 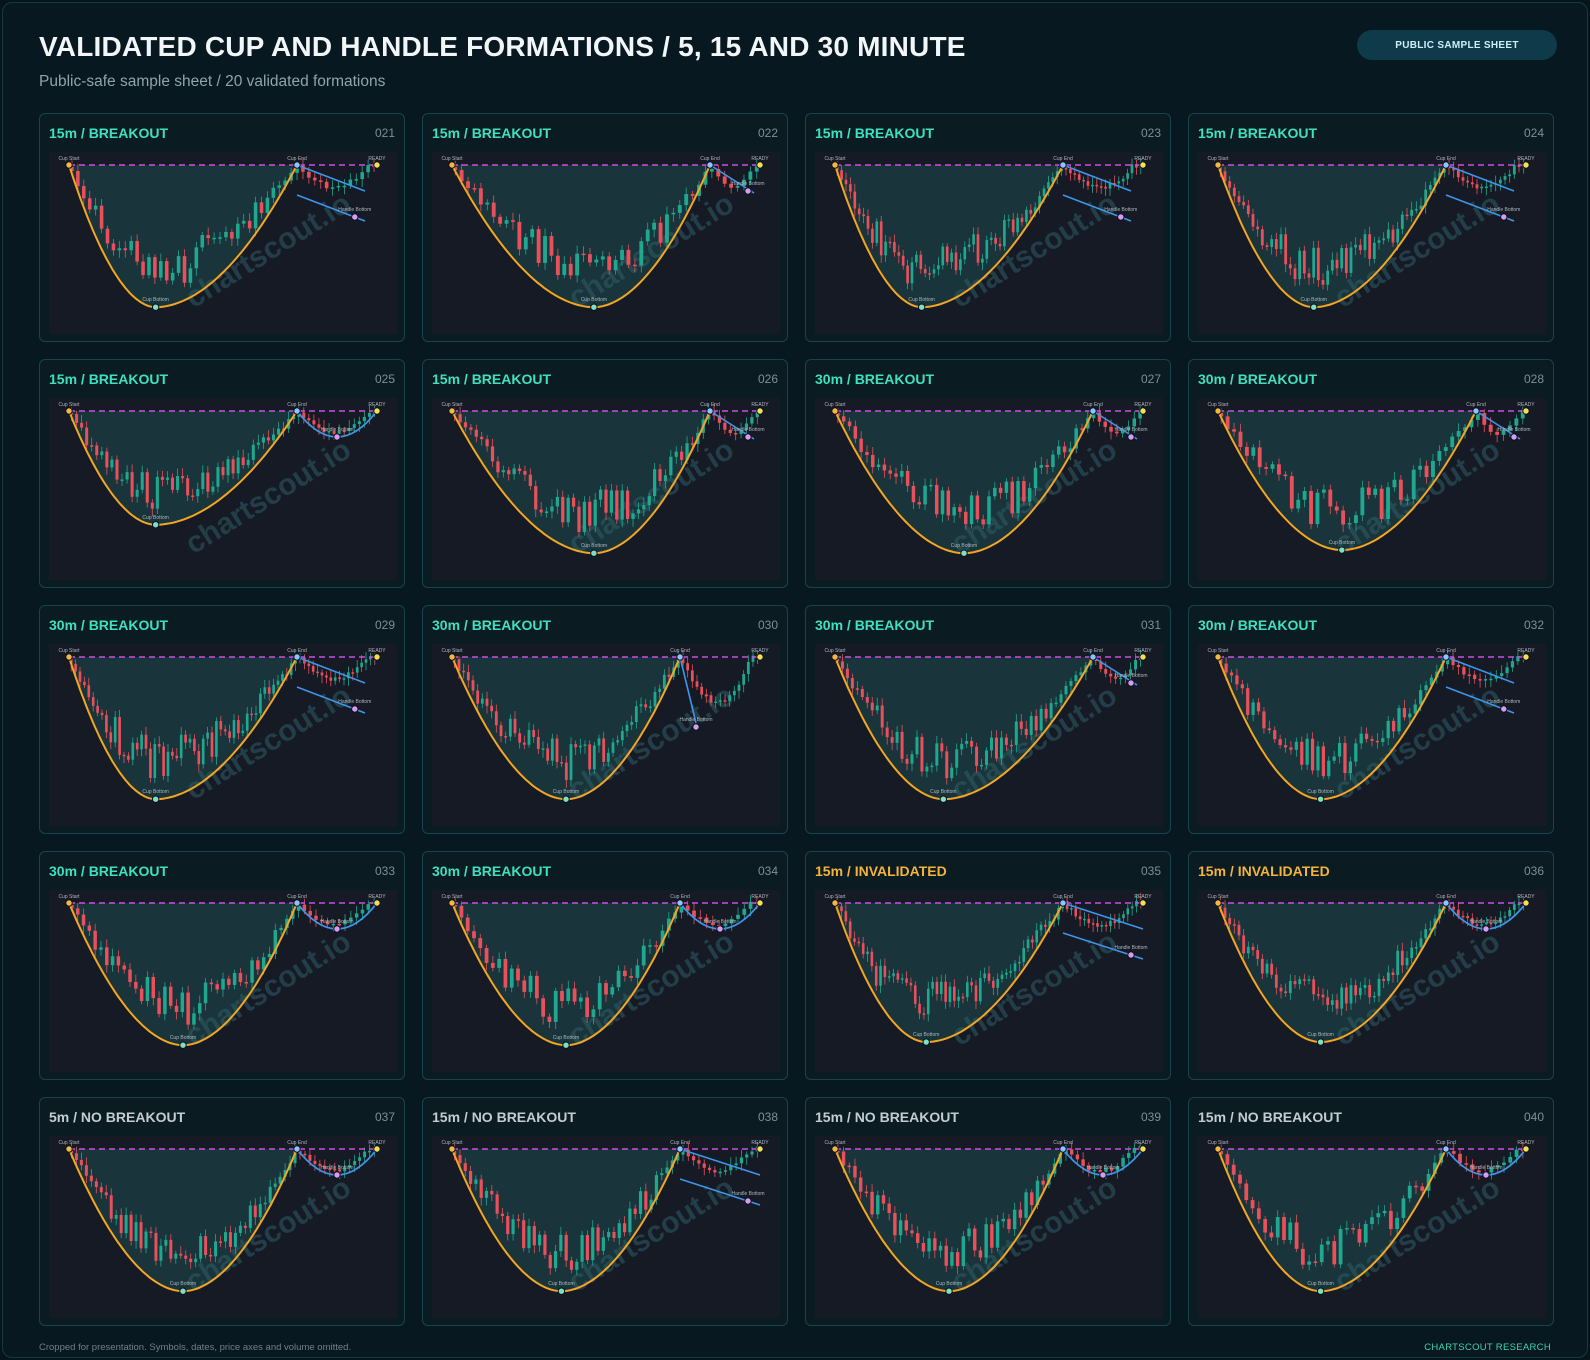 What do you see at coordinates (719, 922) in the screenshot?
I see `handle-bottom-label: Handle Bottom` at bounding box center [719, 922].